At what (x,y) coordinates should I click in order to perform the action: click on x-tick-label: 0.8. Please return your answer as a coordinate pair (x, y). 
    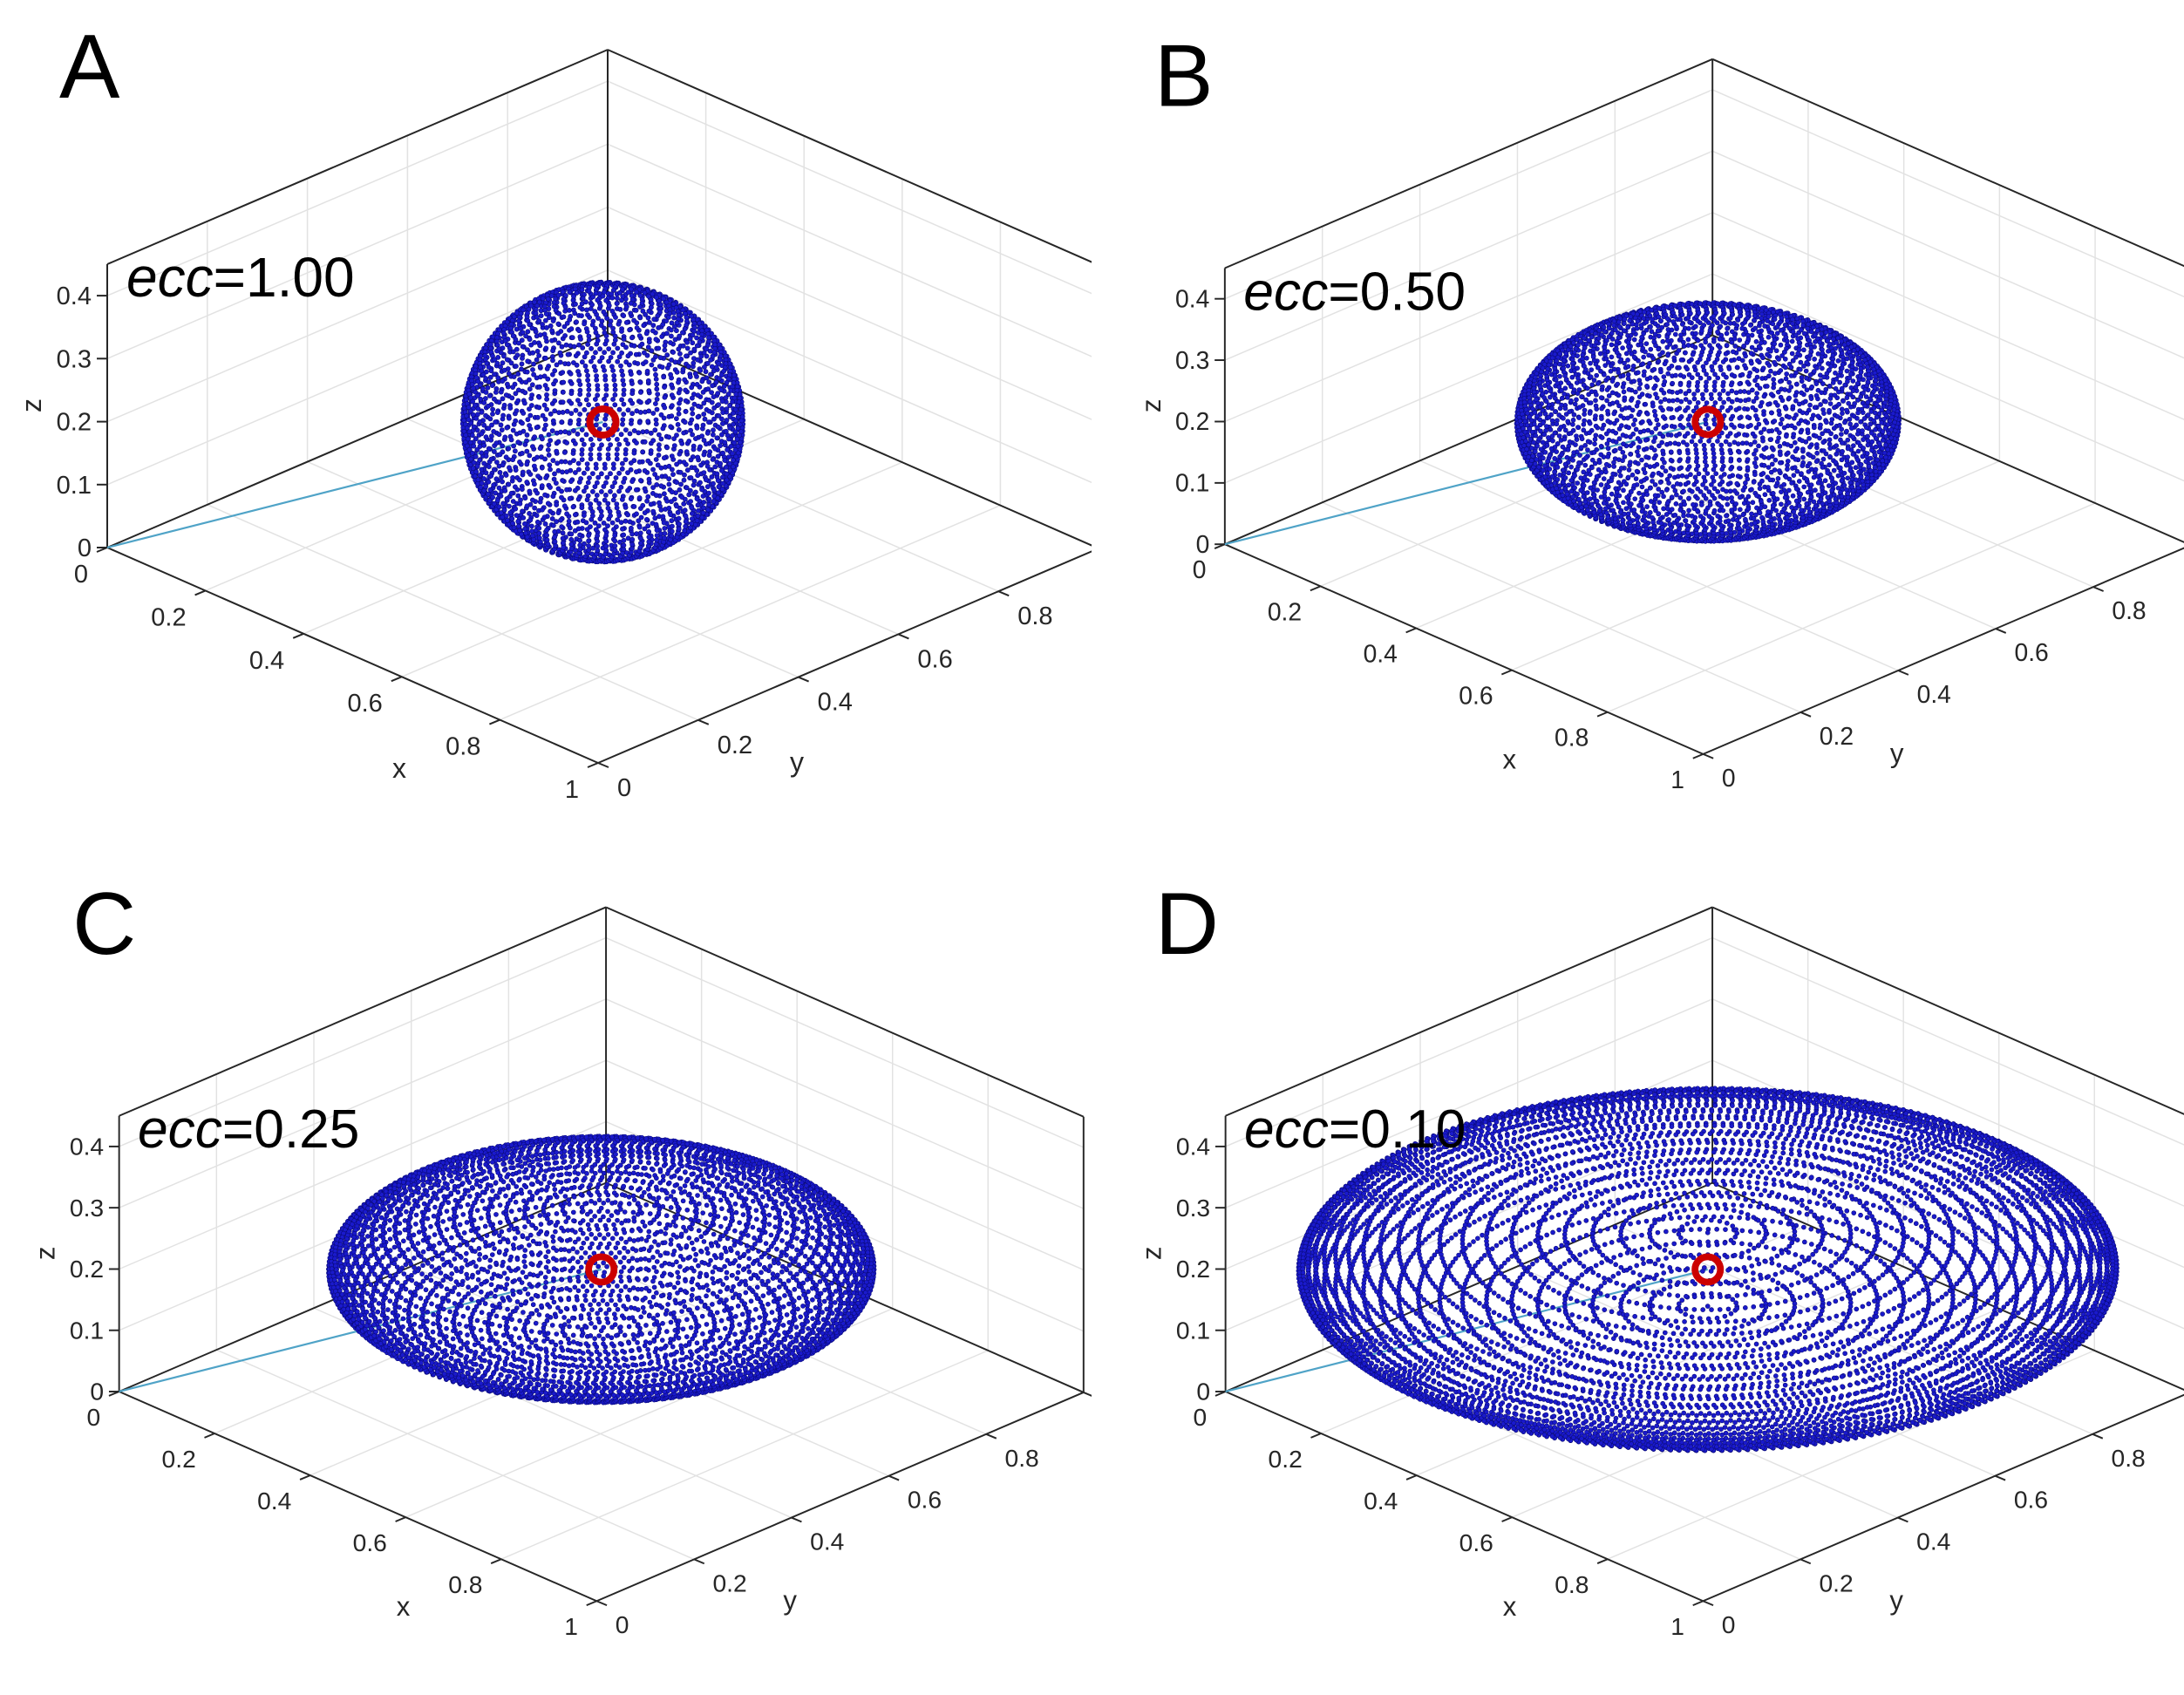
    Looking at the image, I should click on (1572, 738).